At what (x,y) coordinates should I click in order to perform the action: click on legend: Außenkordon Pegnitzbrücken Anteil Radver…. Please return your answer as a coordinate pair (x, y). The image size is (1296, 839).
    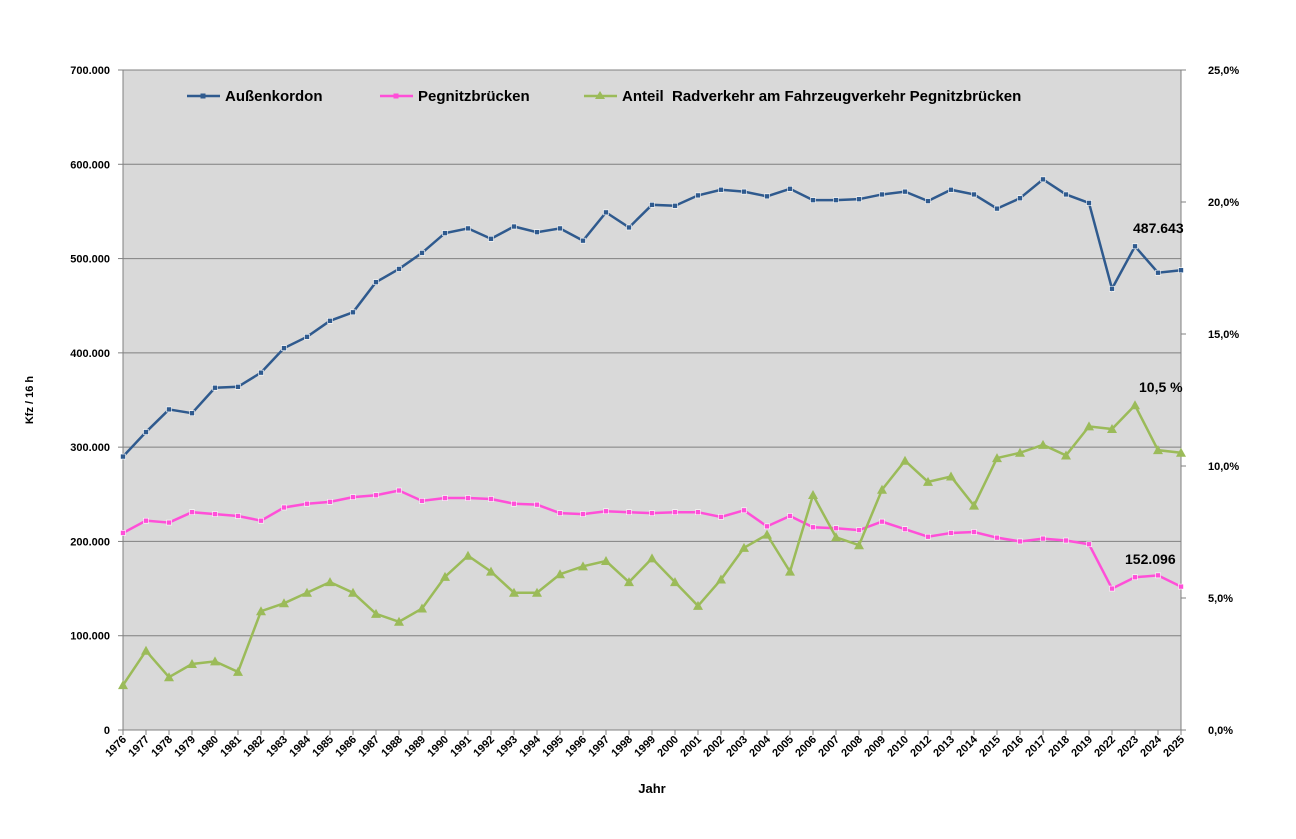
    Looking at the image, I should click on (604, 96).